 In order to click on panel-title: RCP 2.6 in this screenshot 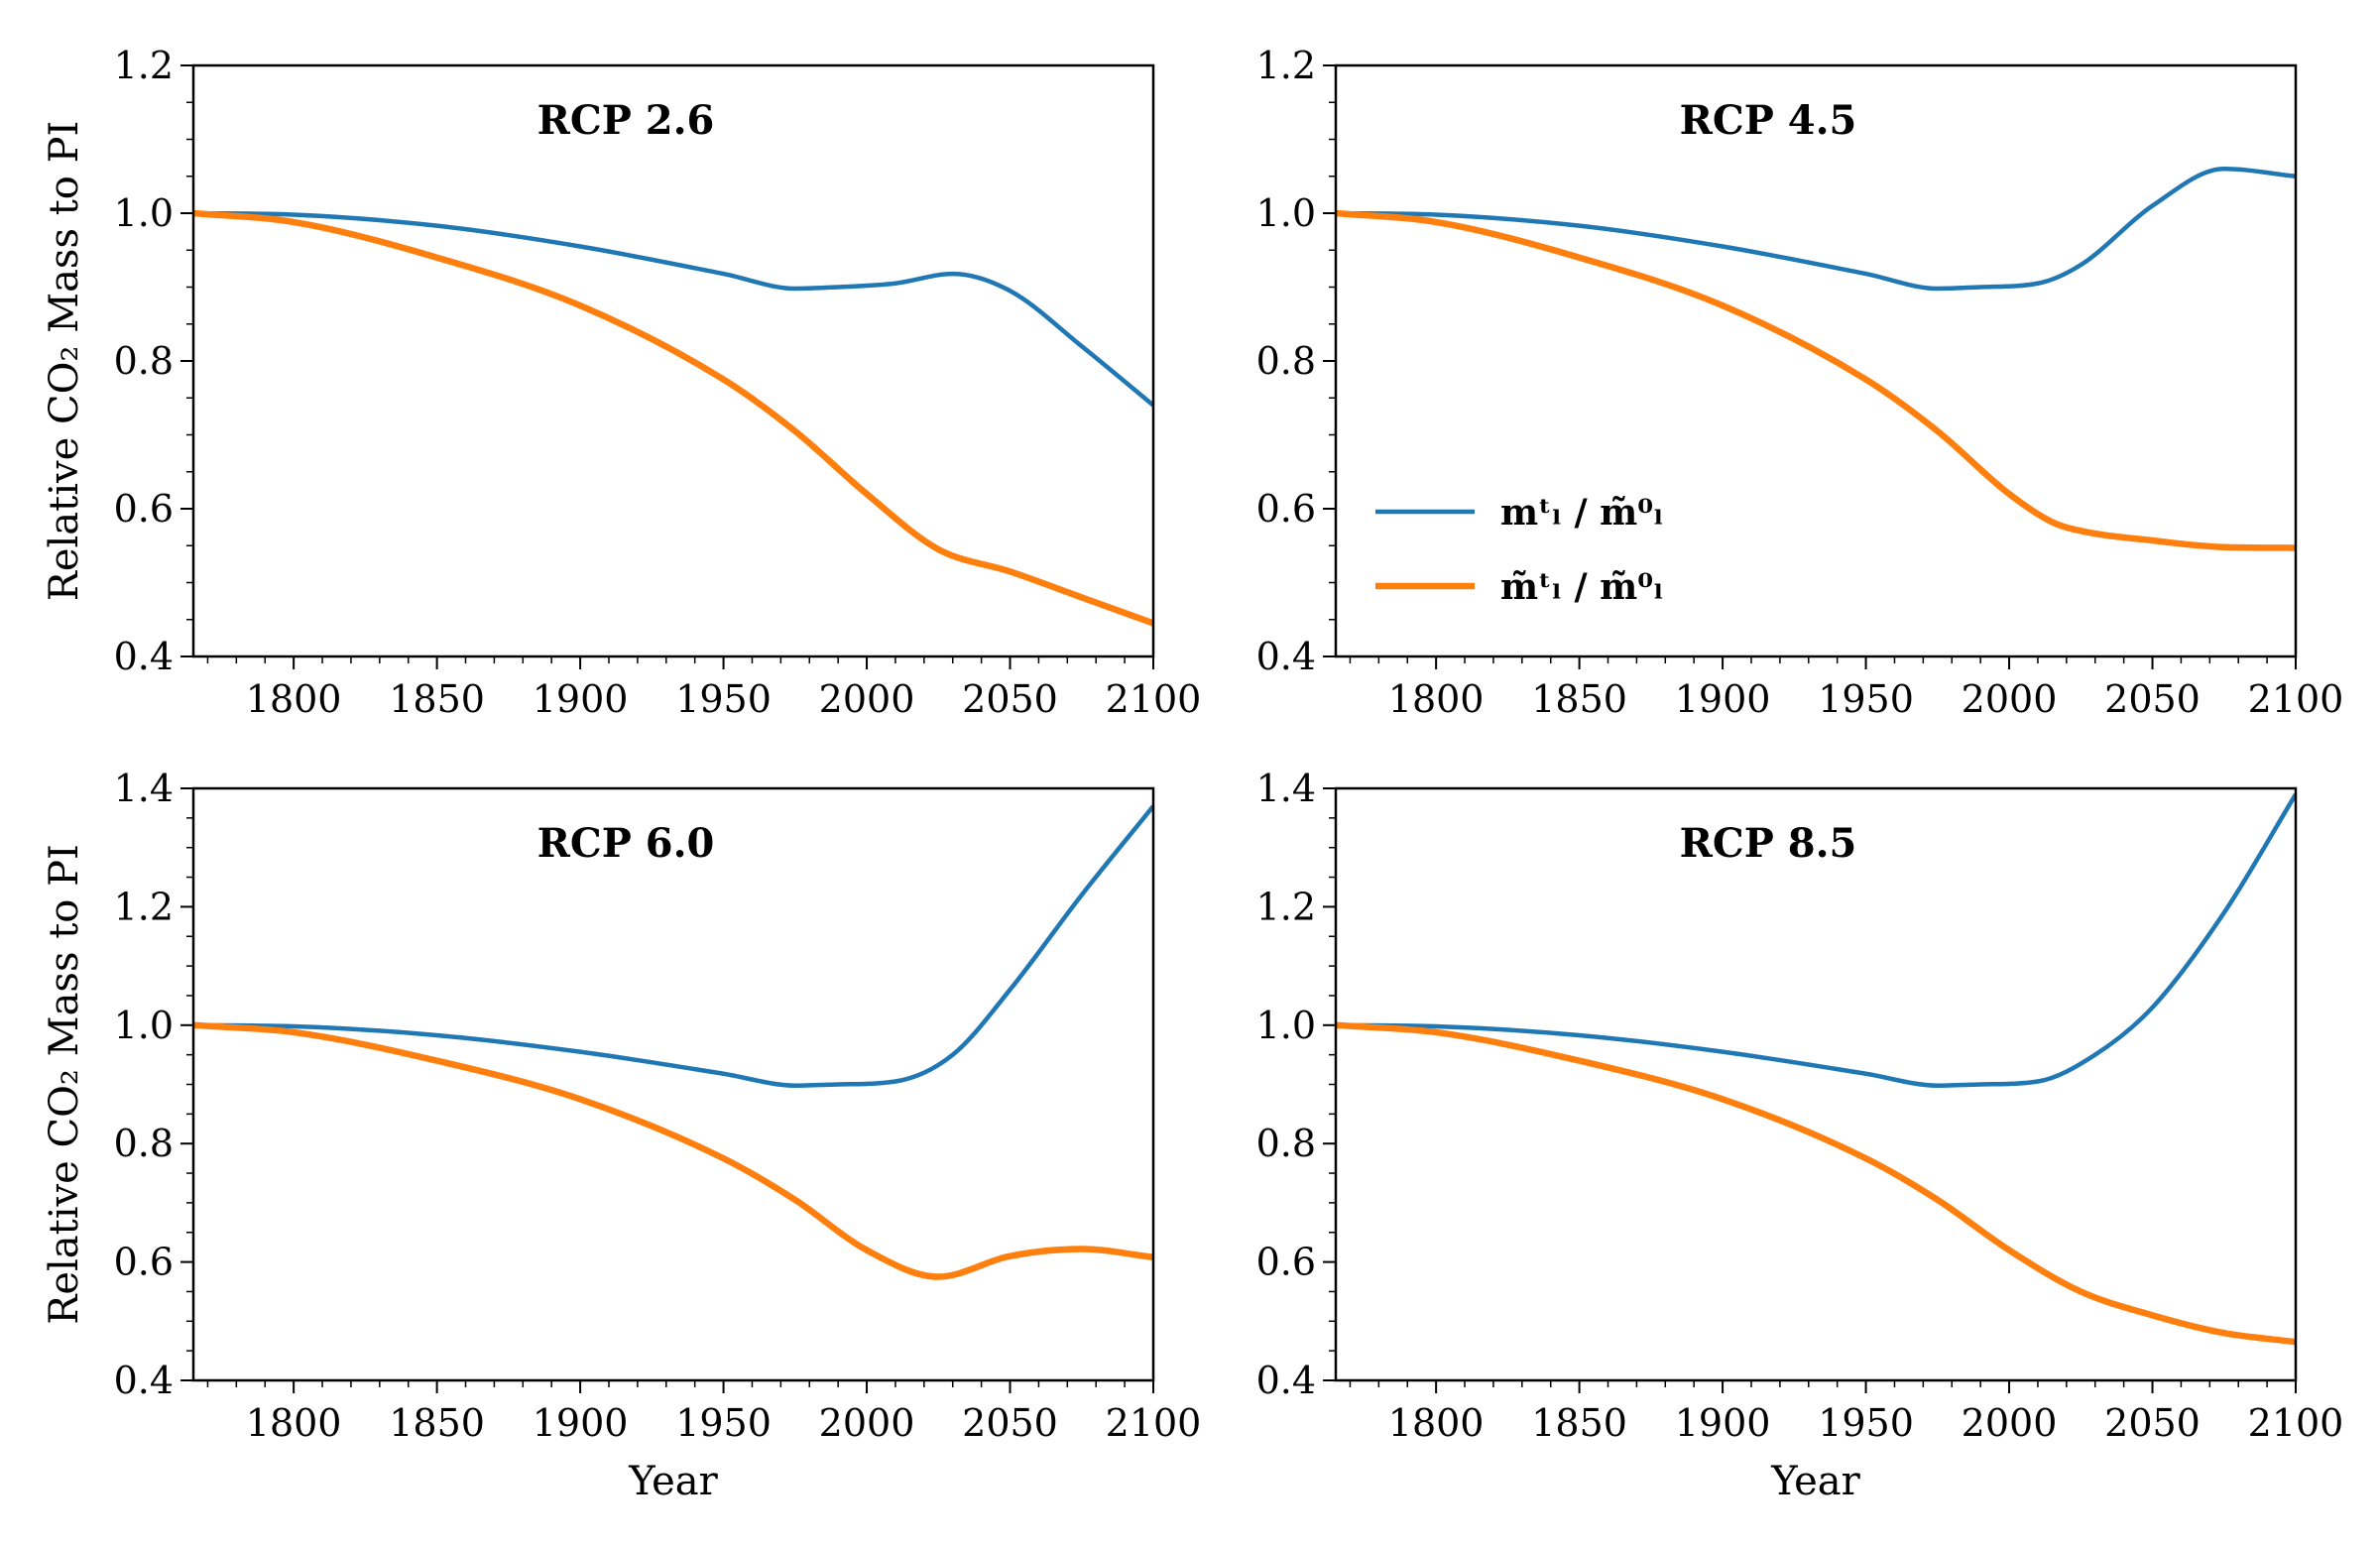, I will do `click(626, 120)`.